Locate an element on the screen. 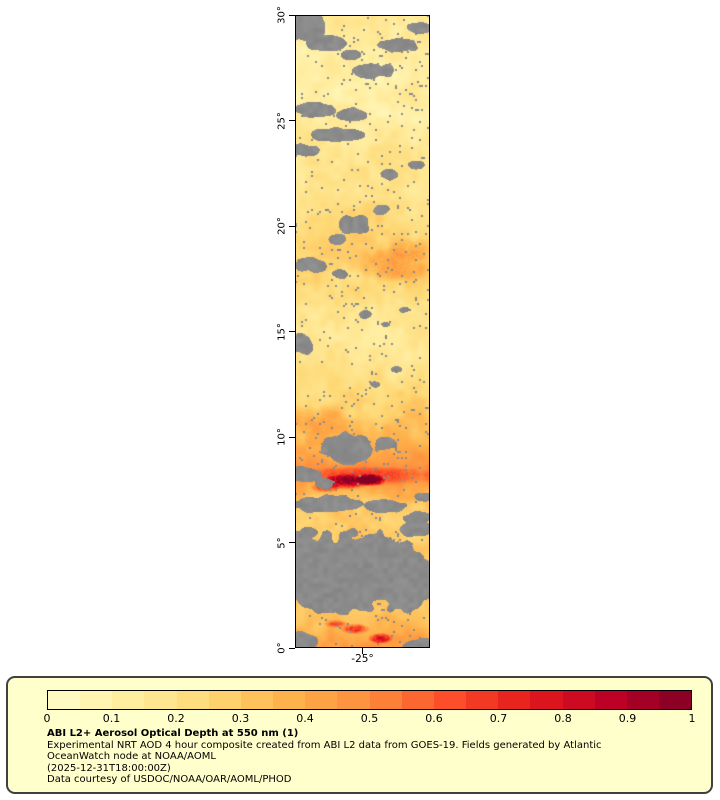 This screenshot has height=800, width=720. caption-line: (2025-12-31T18:00:00Z) is located at coordinates (109, 768).